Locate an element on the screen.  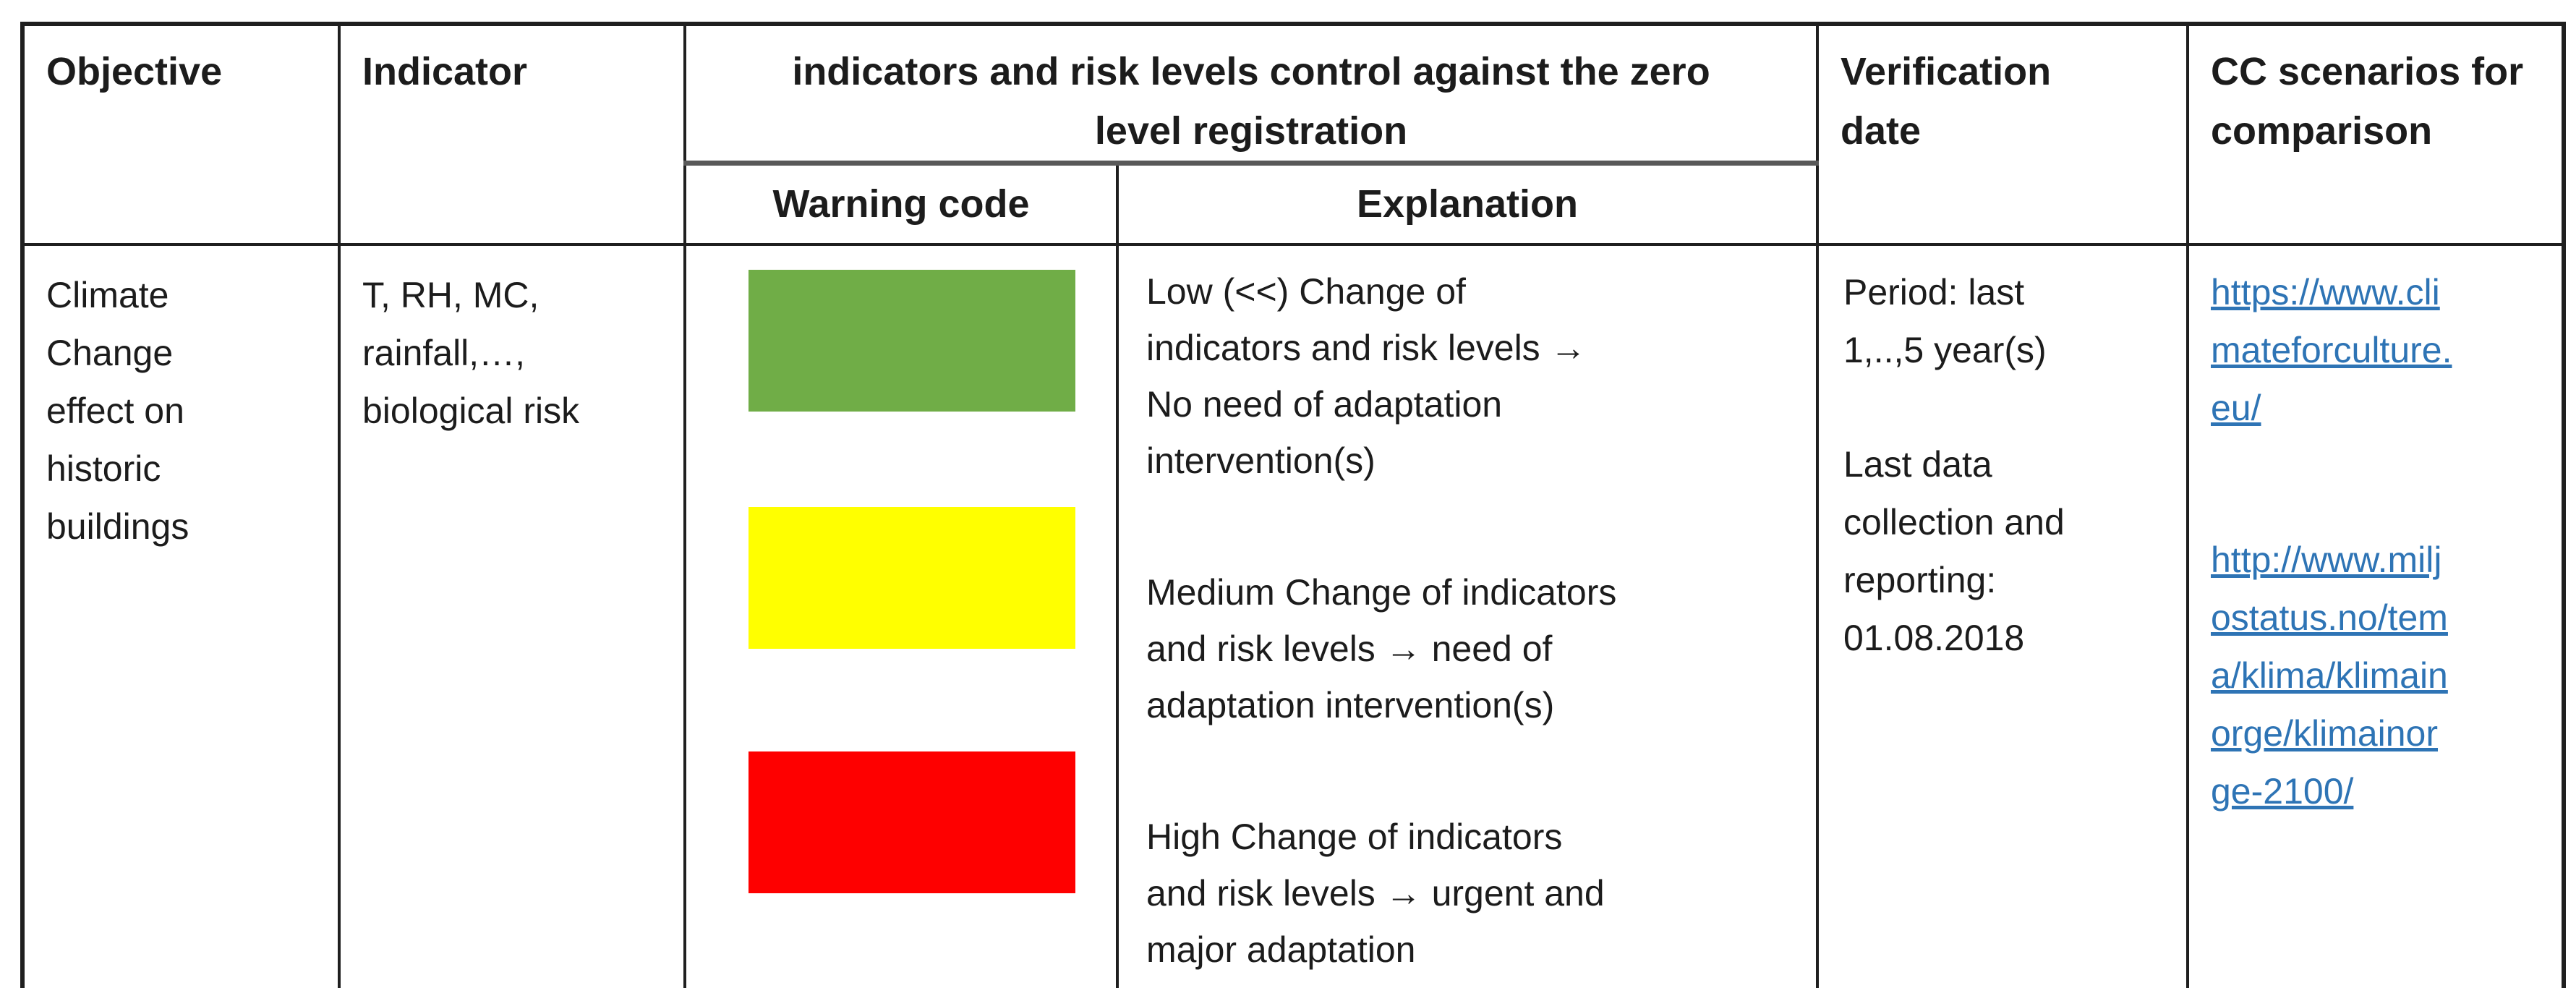
col-header-indicator: Indicator is located at coordinates (512, 134).